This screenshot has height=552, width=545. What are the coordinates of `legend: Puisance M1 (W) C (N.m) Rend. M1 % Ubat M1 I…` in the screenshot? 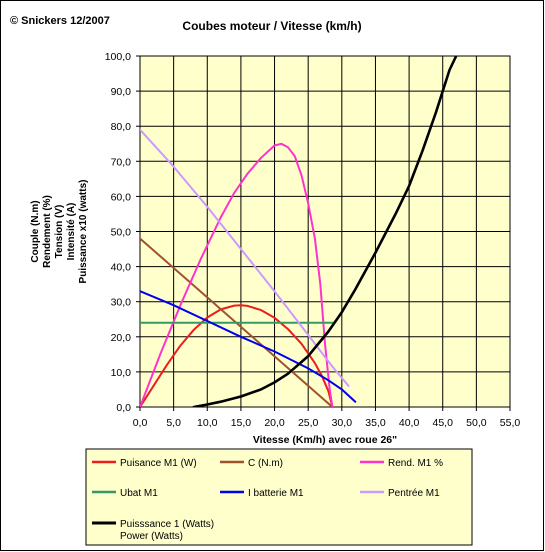 It's located at (279, 497).